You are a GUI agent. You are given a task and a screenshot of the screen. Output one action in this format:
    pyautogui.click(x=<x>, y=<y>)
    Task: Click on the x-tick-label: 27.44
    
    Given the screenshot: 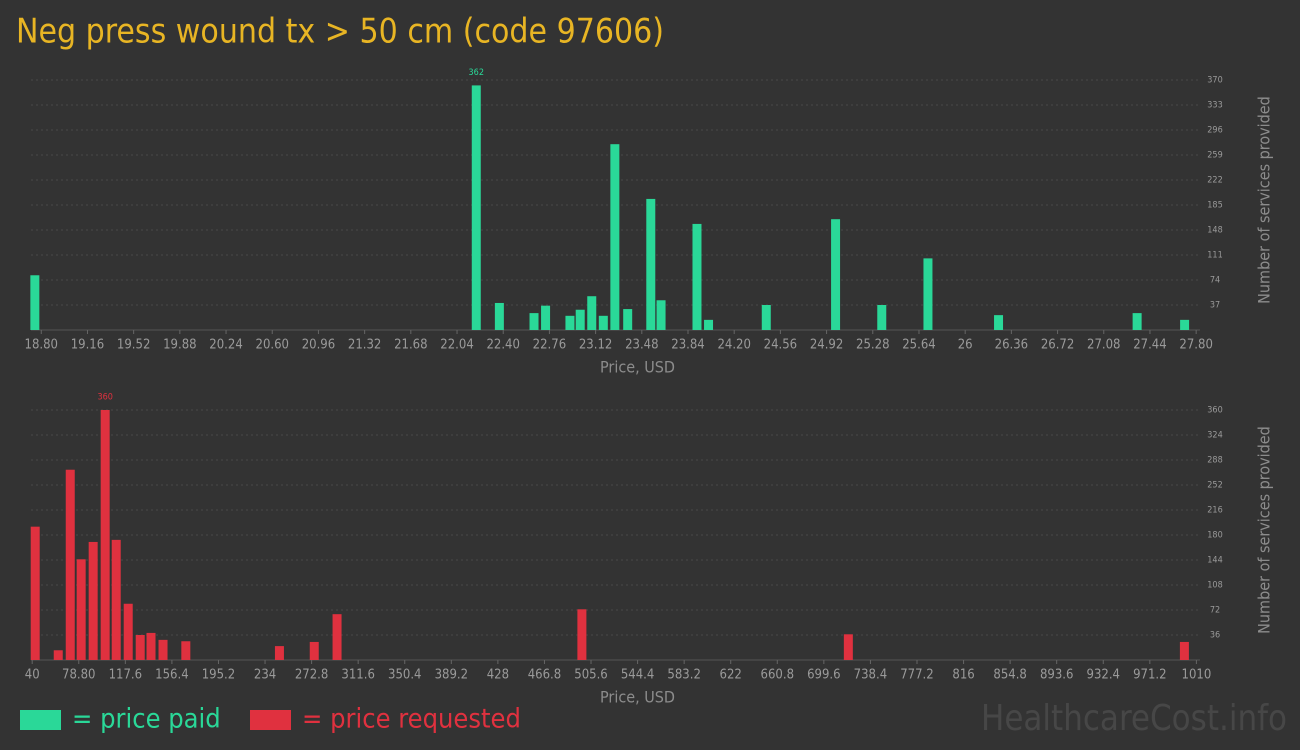 What is the action you would take?
    pyautogui.click(x=1149, y=345)
    